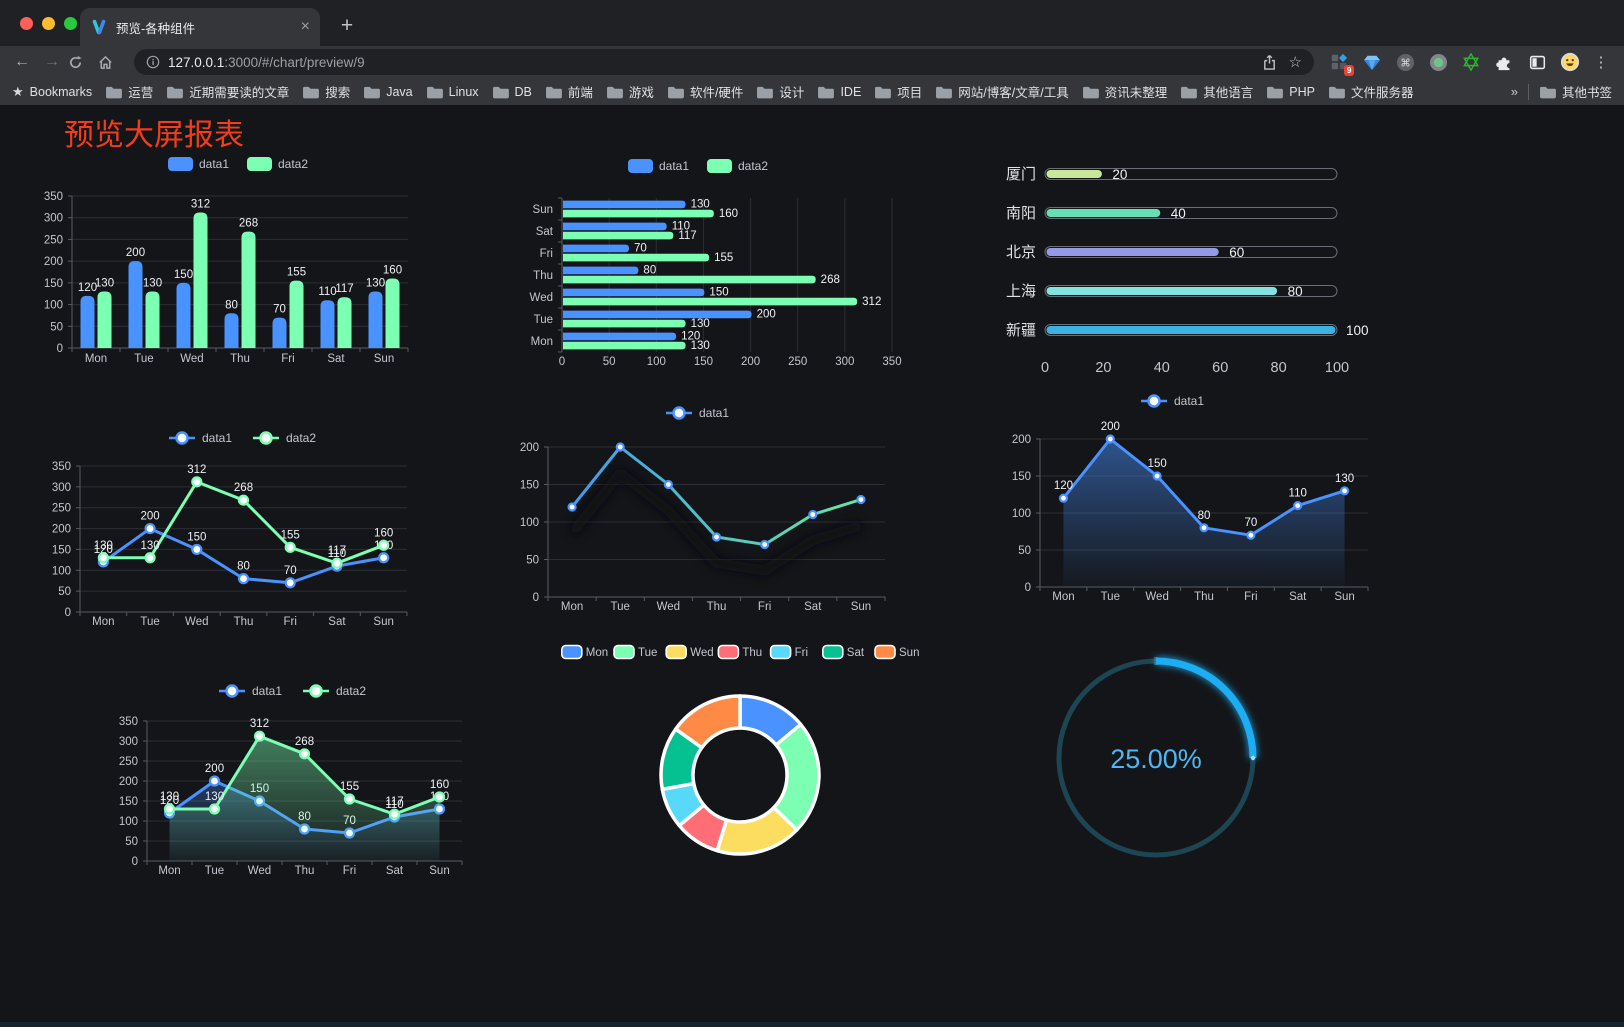  I want to click on svg-text: 70, so click(290, 571).